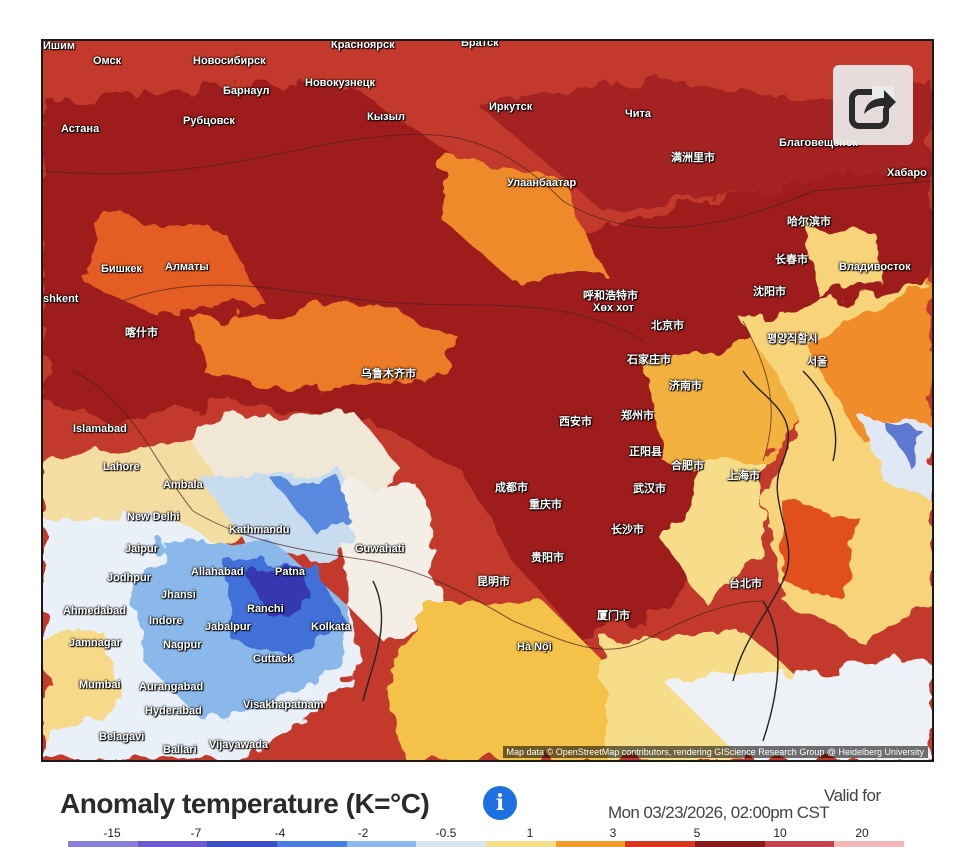 Image resolution: width=974 pixels, height=847 pixels. What do you see at coordinates (645, 452) in the screenshot?
I see `city-label: 正阳县` at bounding box center [645, 452].